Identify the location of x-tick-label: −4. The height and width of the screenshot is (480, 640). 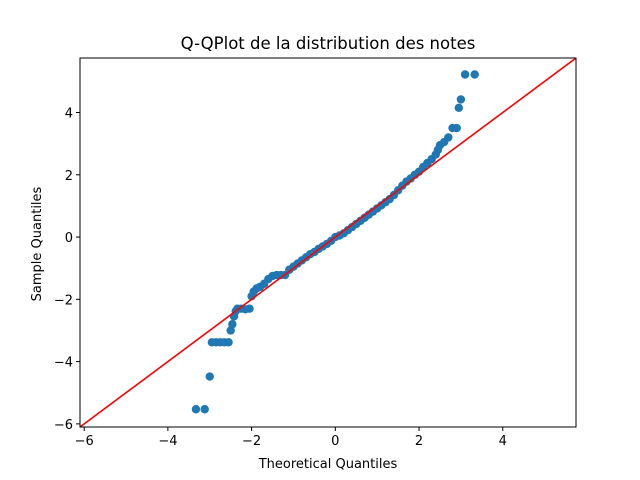
(167, 441).